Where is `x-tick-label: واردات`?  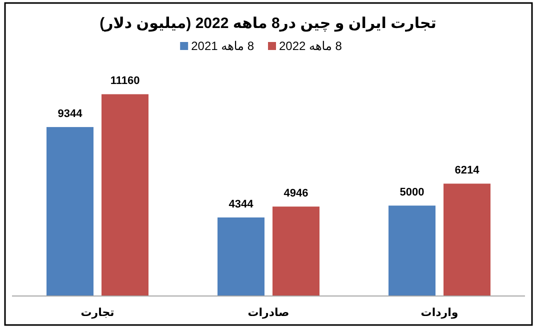
x-tick-label: واردات is located at coordinates (439, 313).